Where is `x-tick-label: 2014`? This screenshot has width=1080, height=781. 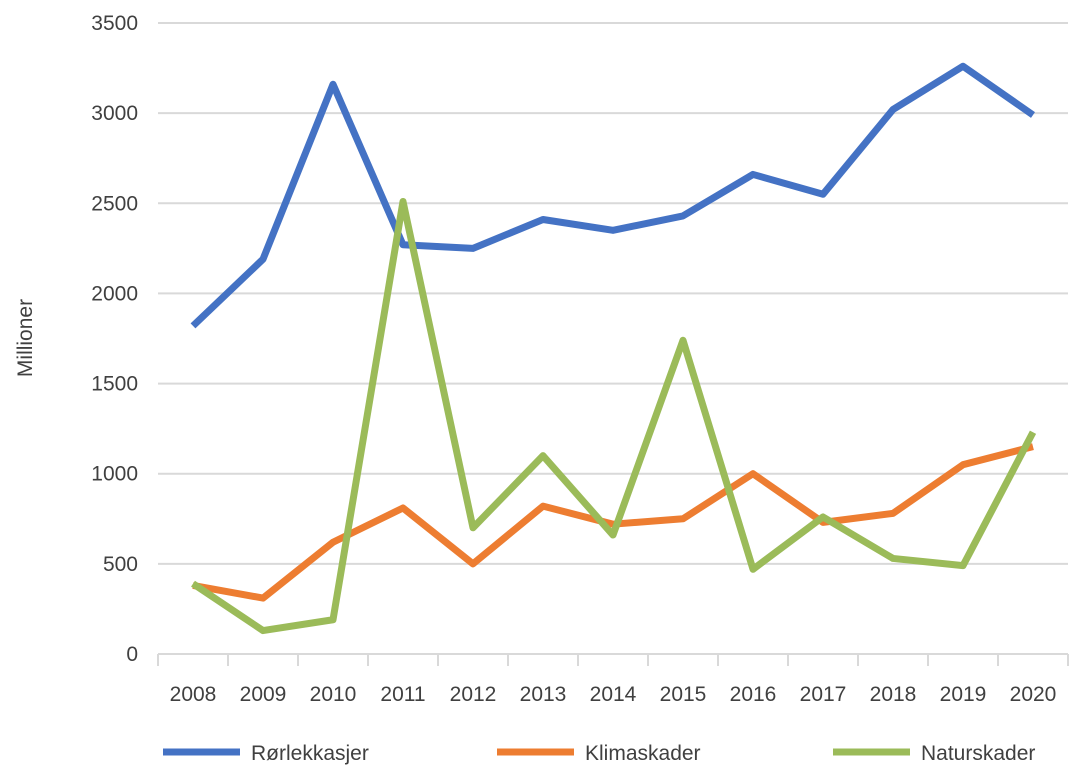 x-tick-label: 2014 is located at coordinates (613, 694).